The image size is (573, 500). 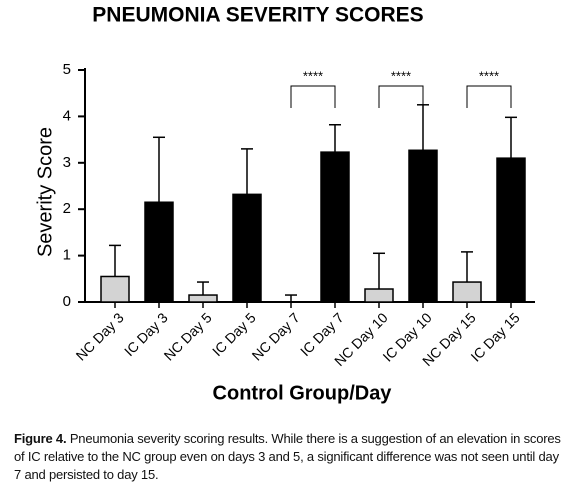 I want to click on x-tick-label: IC Day 15, so click(x=494, y=336).